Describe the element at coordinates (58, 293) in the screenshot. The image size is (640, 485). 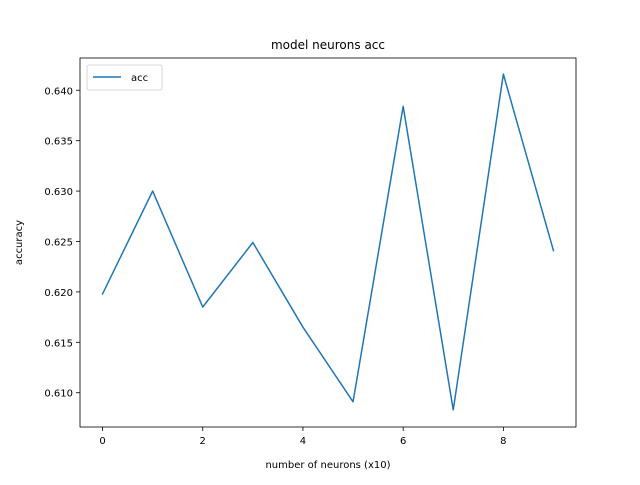
I see `y-tick-label: 0.620` at that location.